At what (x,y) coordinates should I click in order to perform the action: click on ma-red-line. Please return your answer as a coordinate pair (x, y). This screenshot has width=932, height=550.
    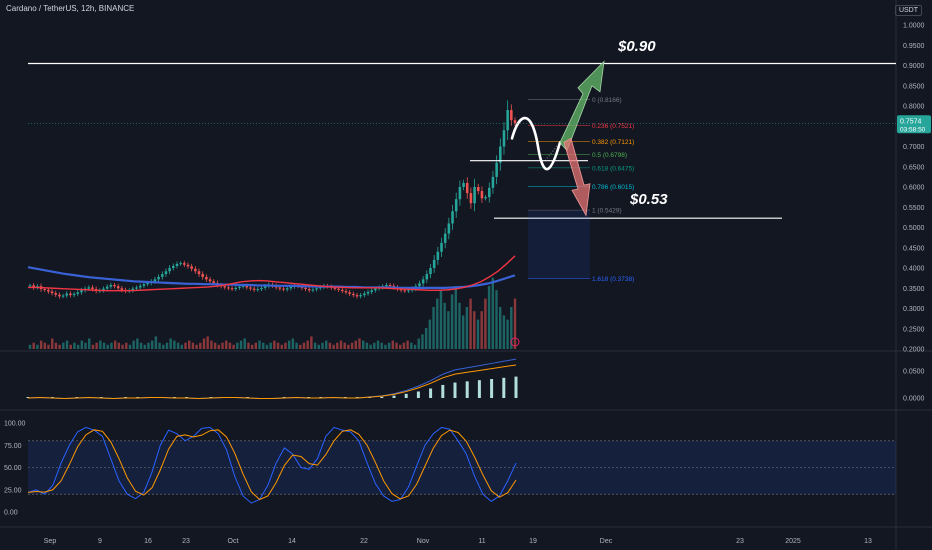
    Looking at the image, I should click on (272, 273).